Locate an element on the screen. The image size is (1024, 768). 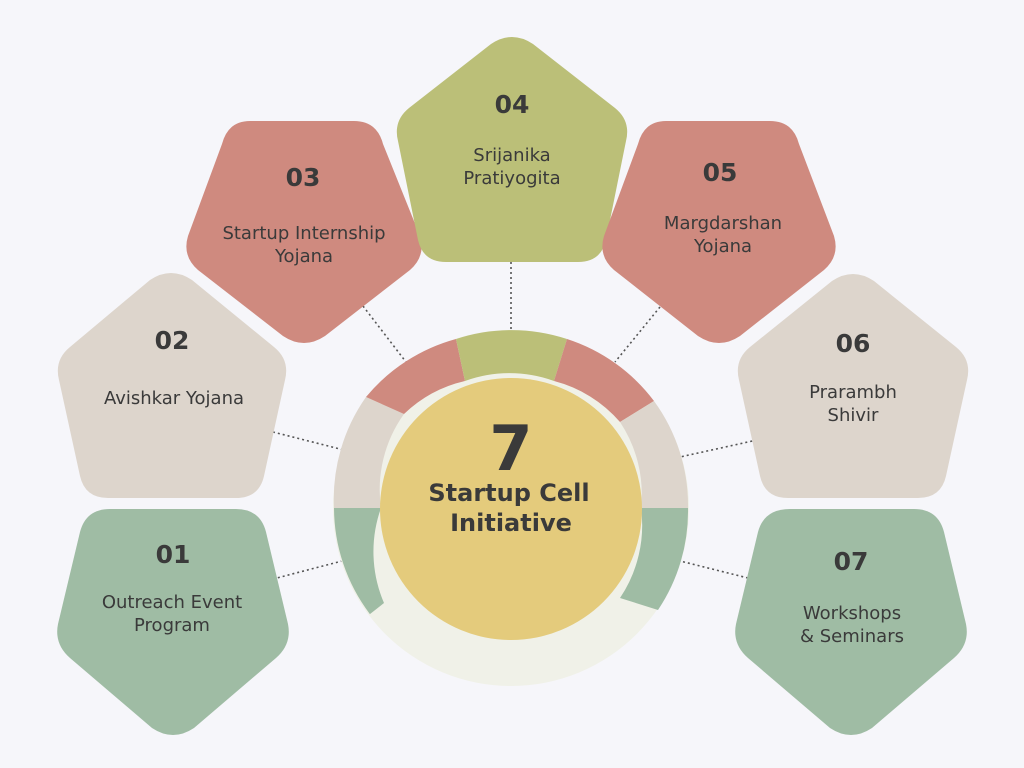
pentagon-01-label-line2: Program is located at coordinates (172, 625).